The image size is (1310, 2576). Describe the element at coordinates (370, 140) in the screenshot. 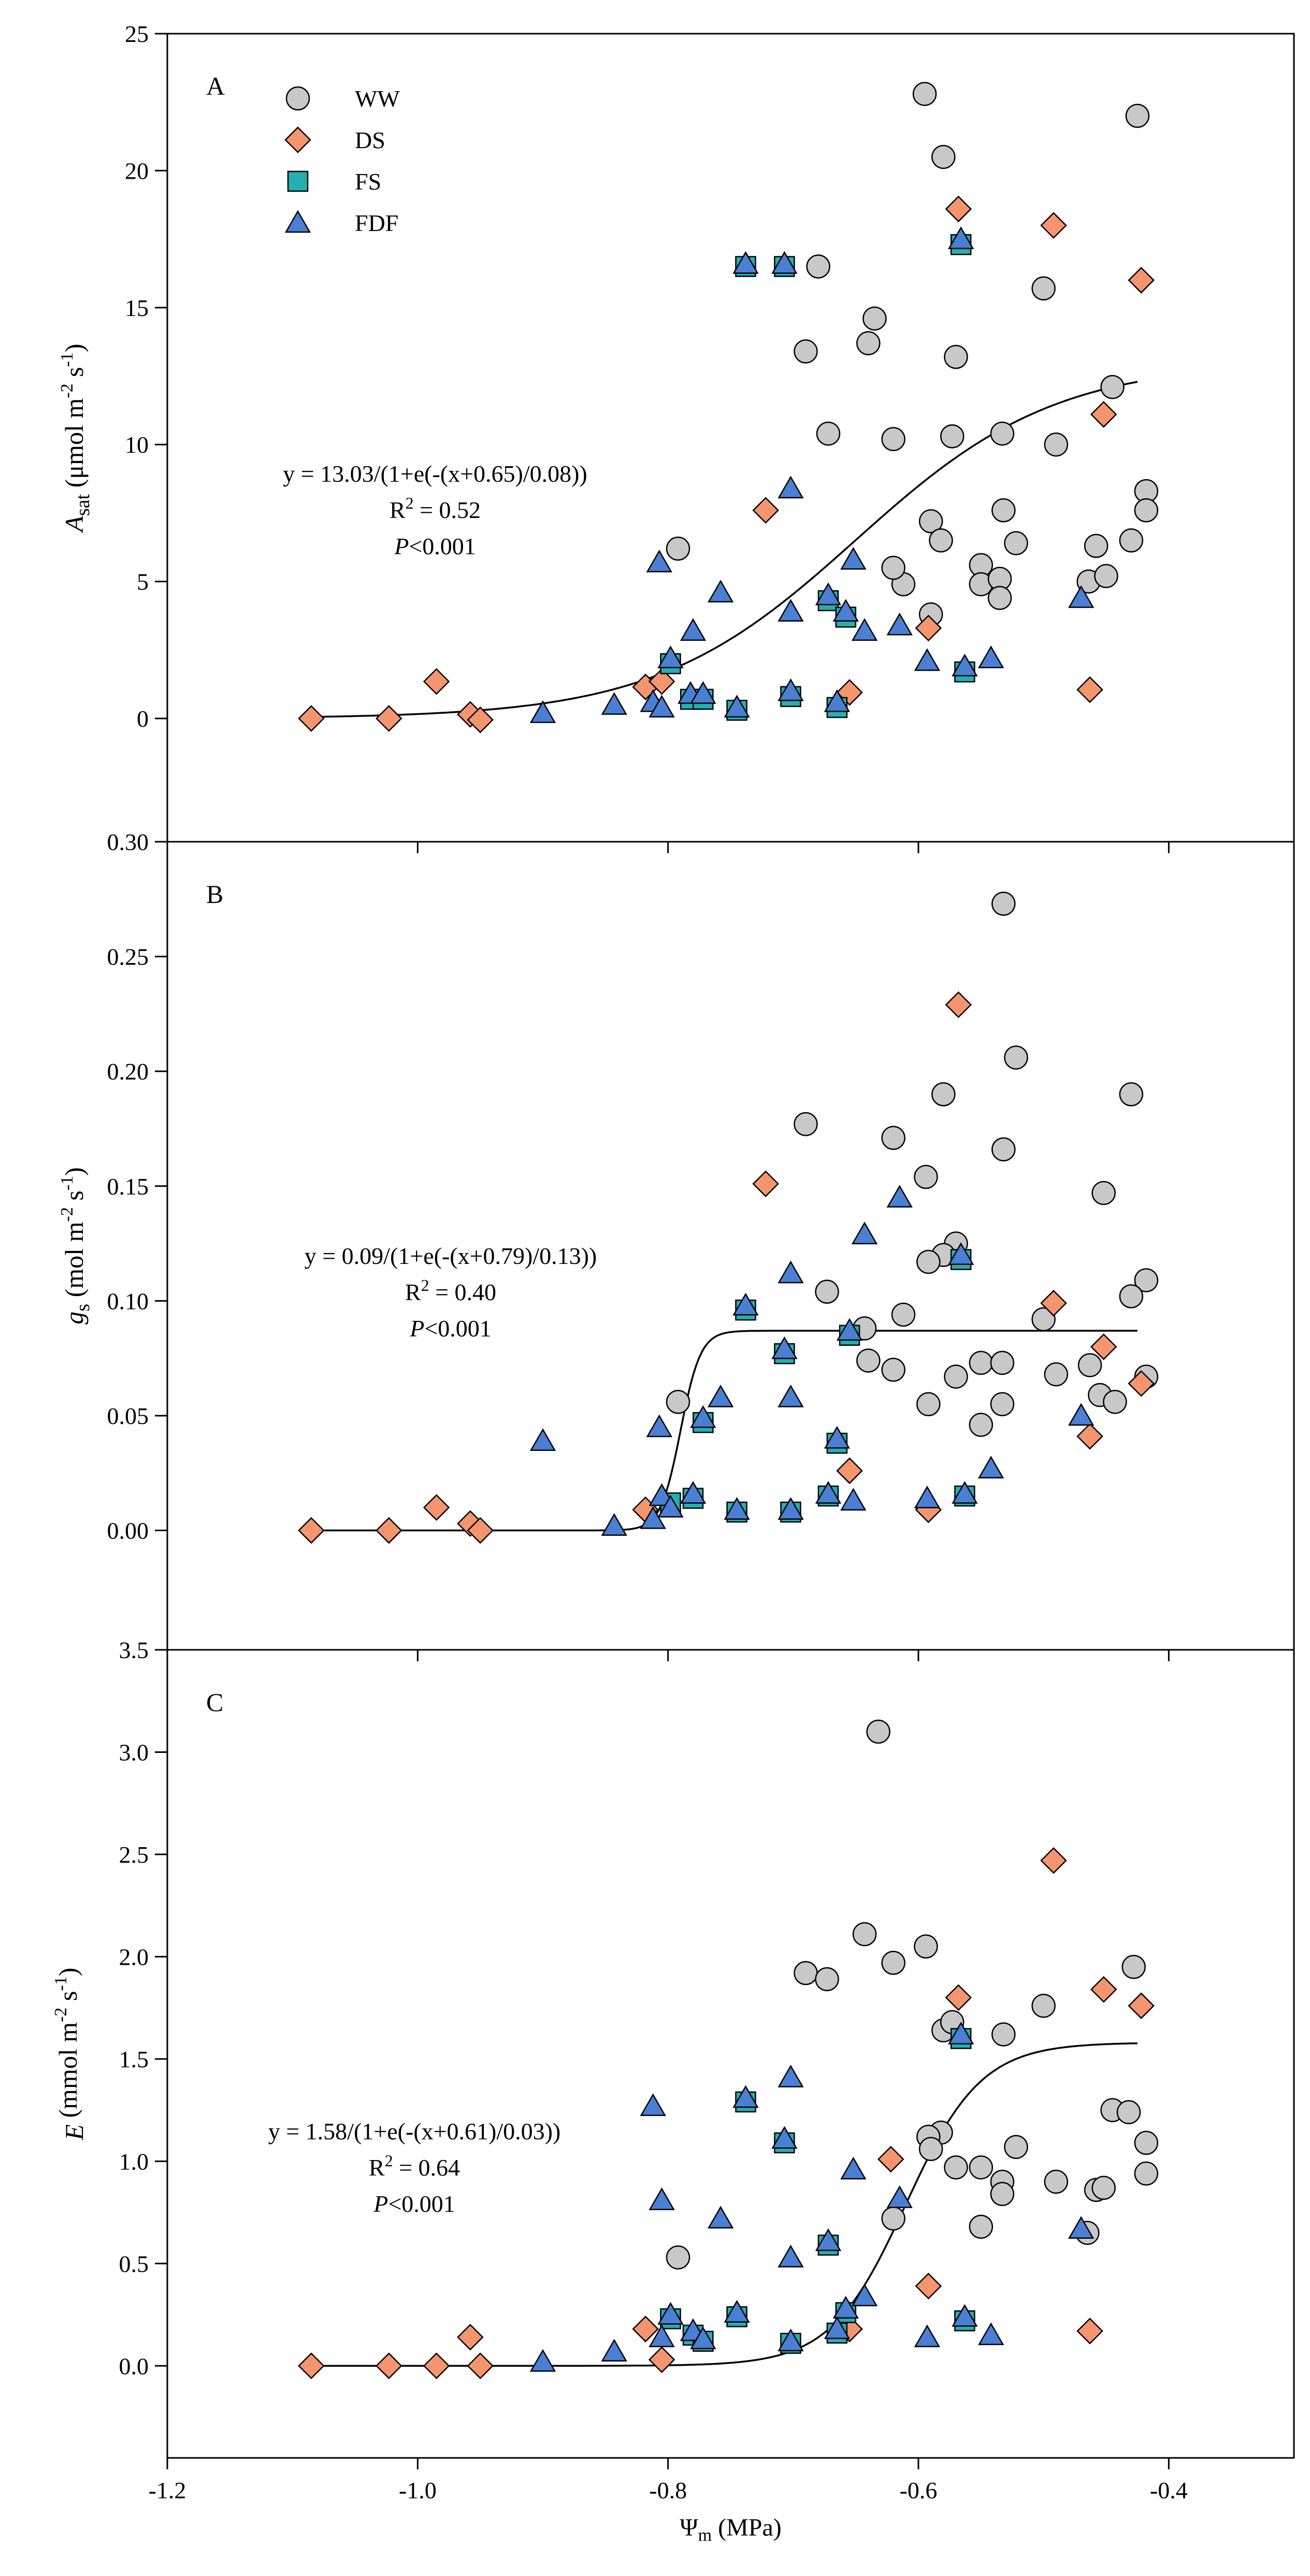

I see `legend-label: DS` at that location.